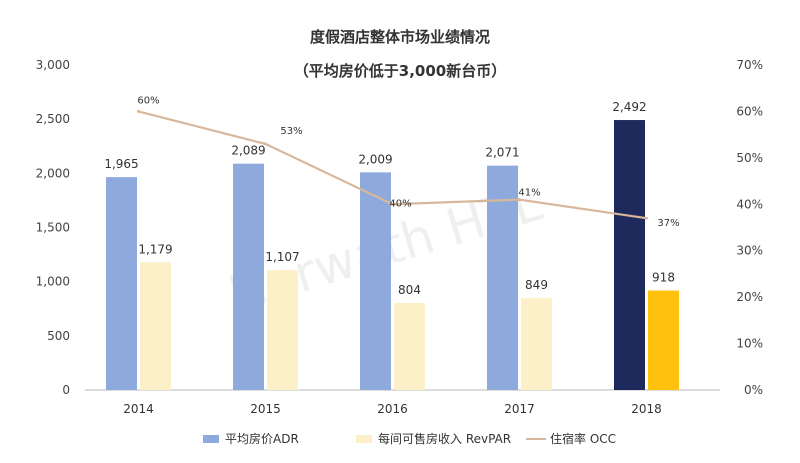  What do you see at coordinates (400, 203) in the screenshot?
I see `occ-data-label: 40%` at bounding box center [400, 203].